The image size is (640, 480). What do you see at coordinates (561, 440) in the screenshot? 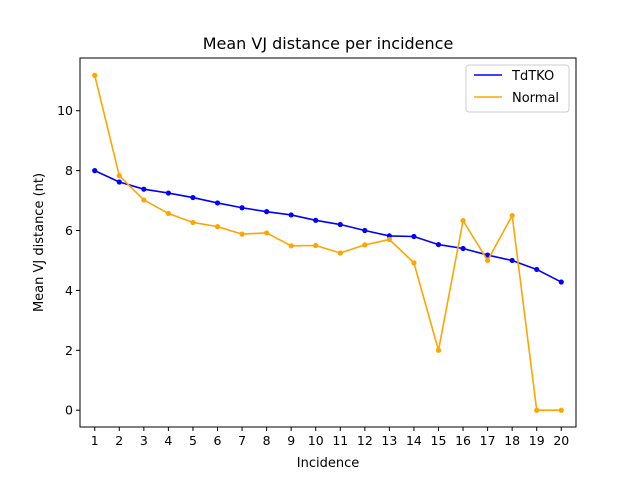
I see `x-tick-label-20: 20` at bounding box center [561, 440].